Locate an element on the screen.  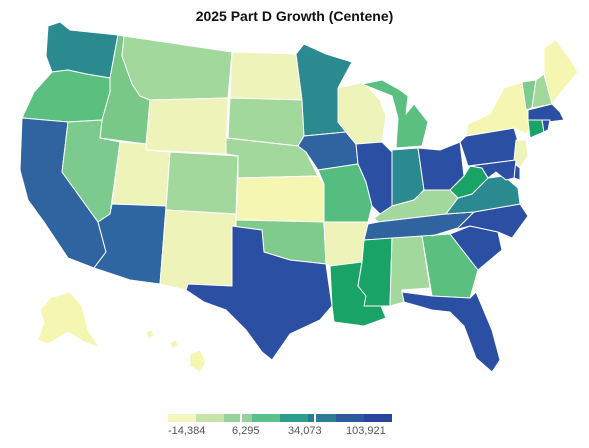
state-UT is located at coordinates (141, 174).